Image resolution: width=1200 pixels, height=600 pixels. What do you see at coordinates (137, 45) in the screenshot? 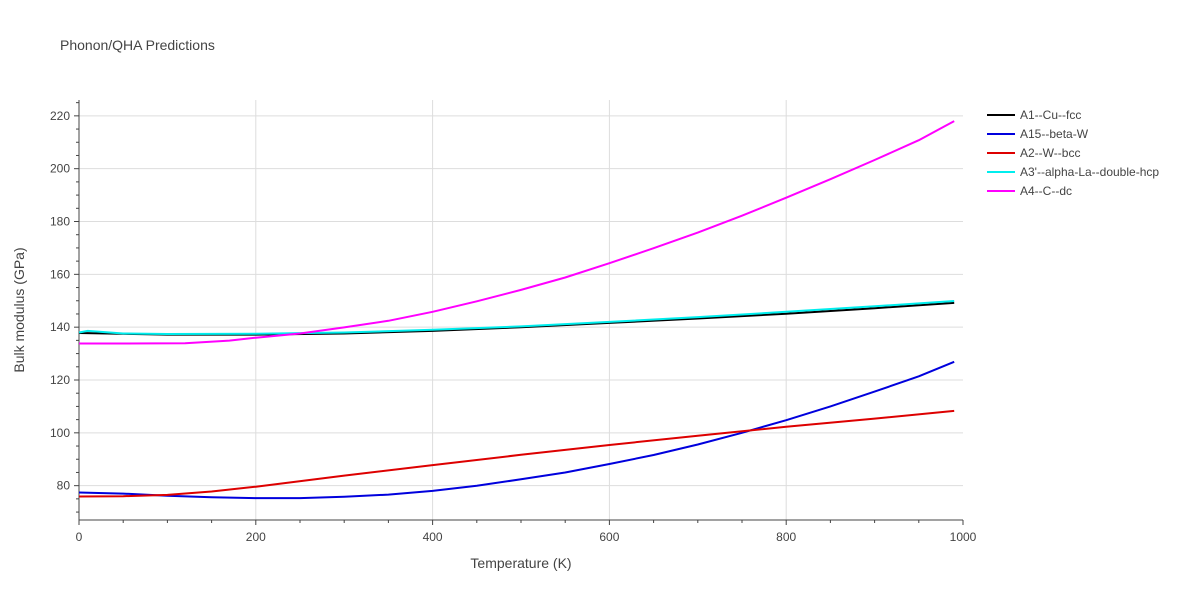
I see `chart-title: Phonon/QHA Predictions` at bounding box center [137, 45].